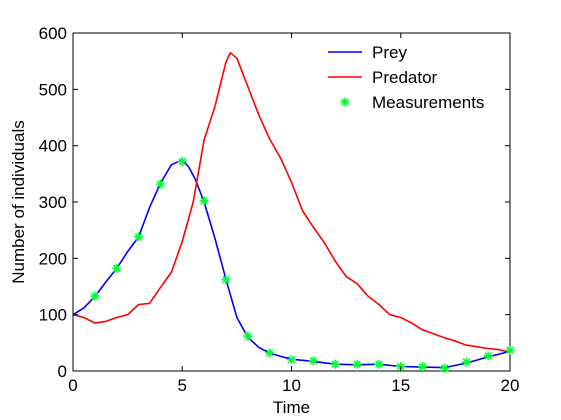 This screenshot has width=561, height=420. What do you see at coordinates (53, 33) in the screenshot?
I see `y-tick-label: 600` at bounding box center [53, 33].